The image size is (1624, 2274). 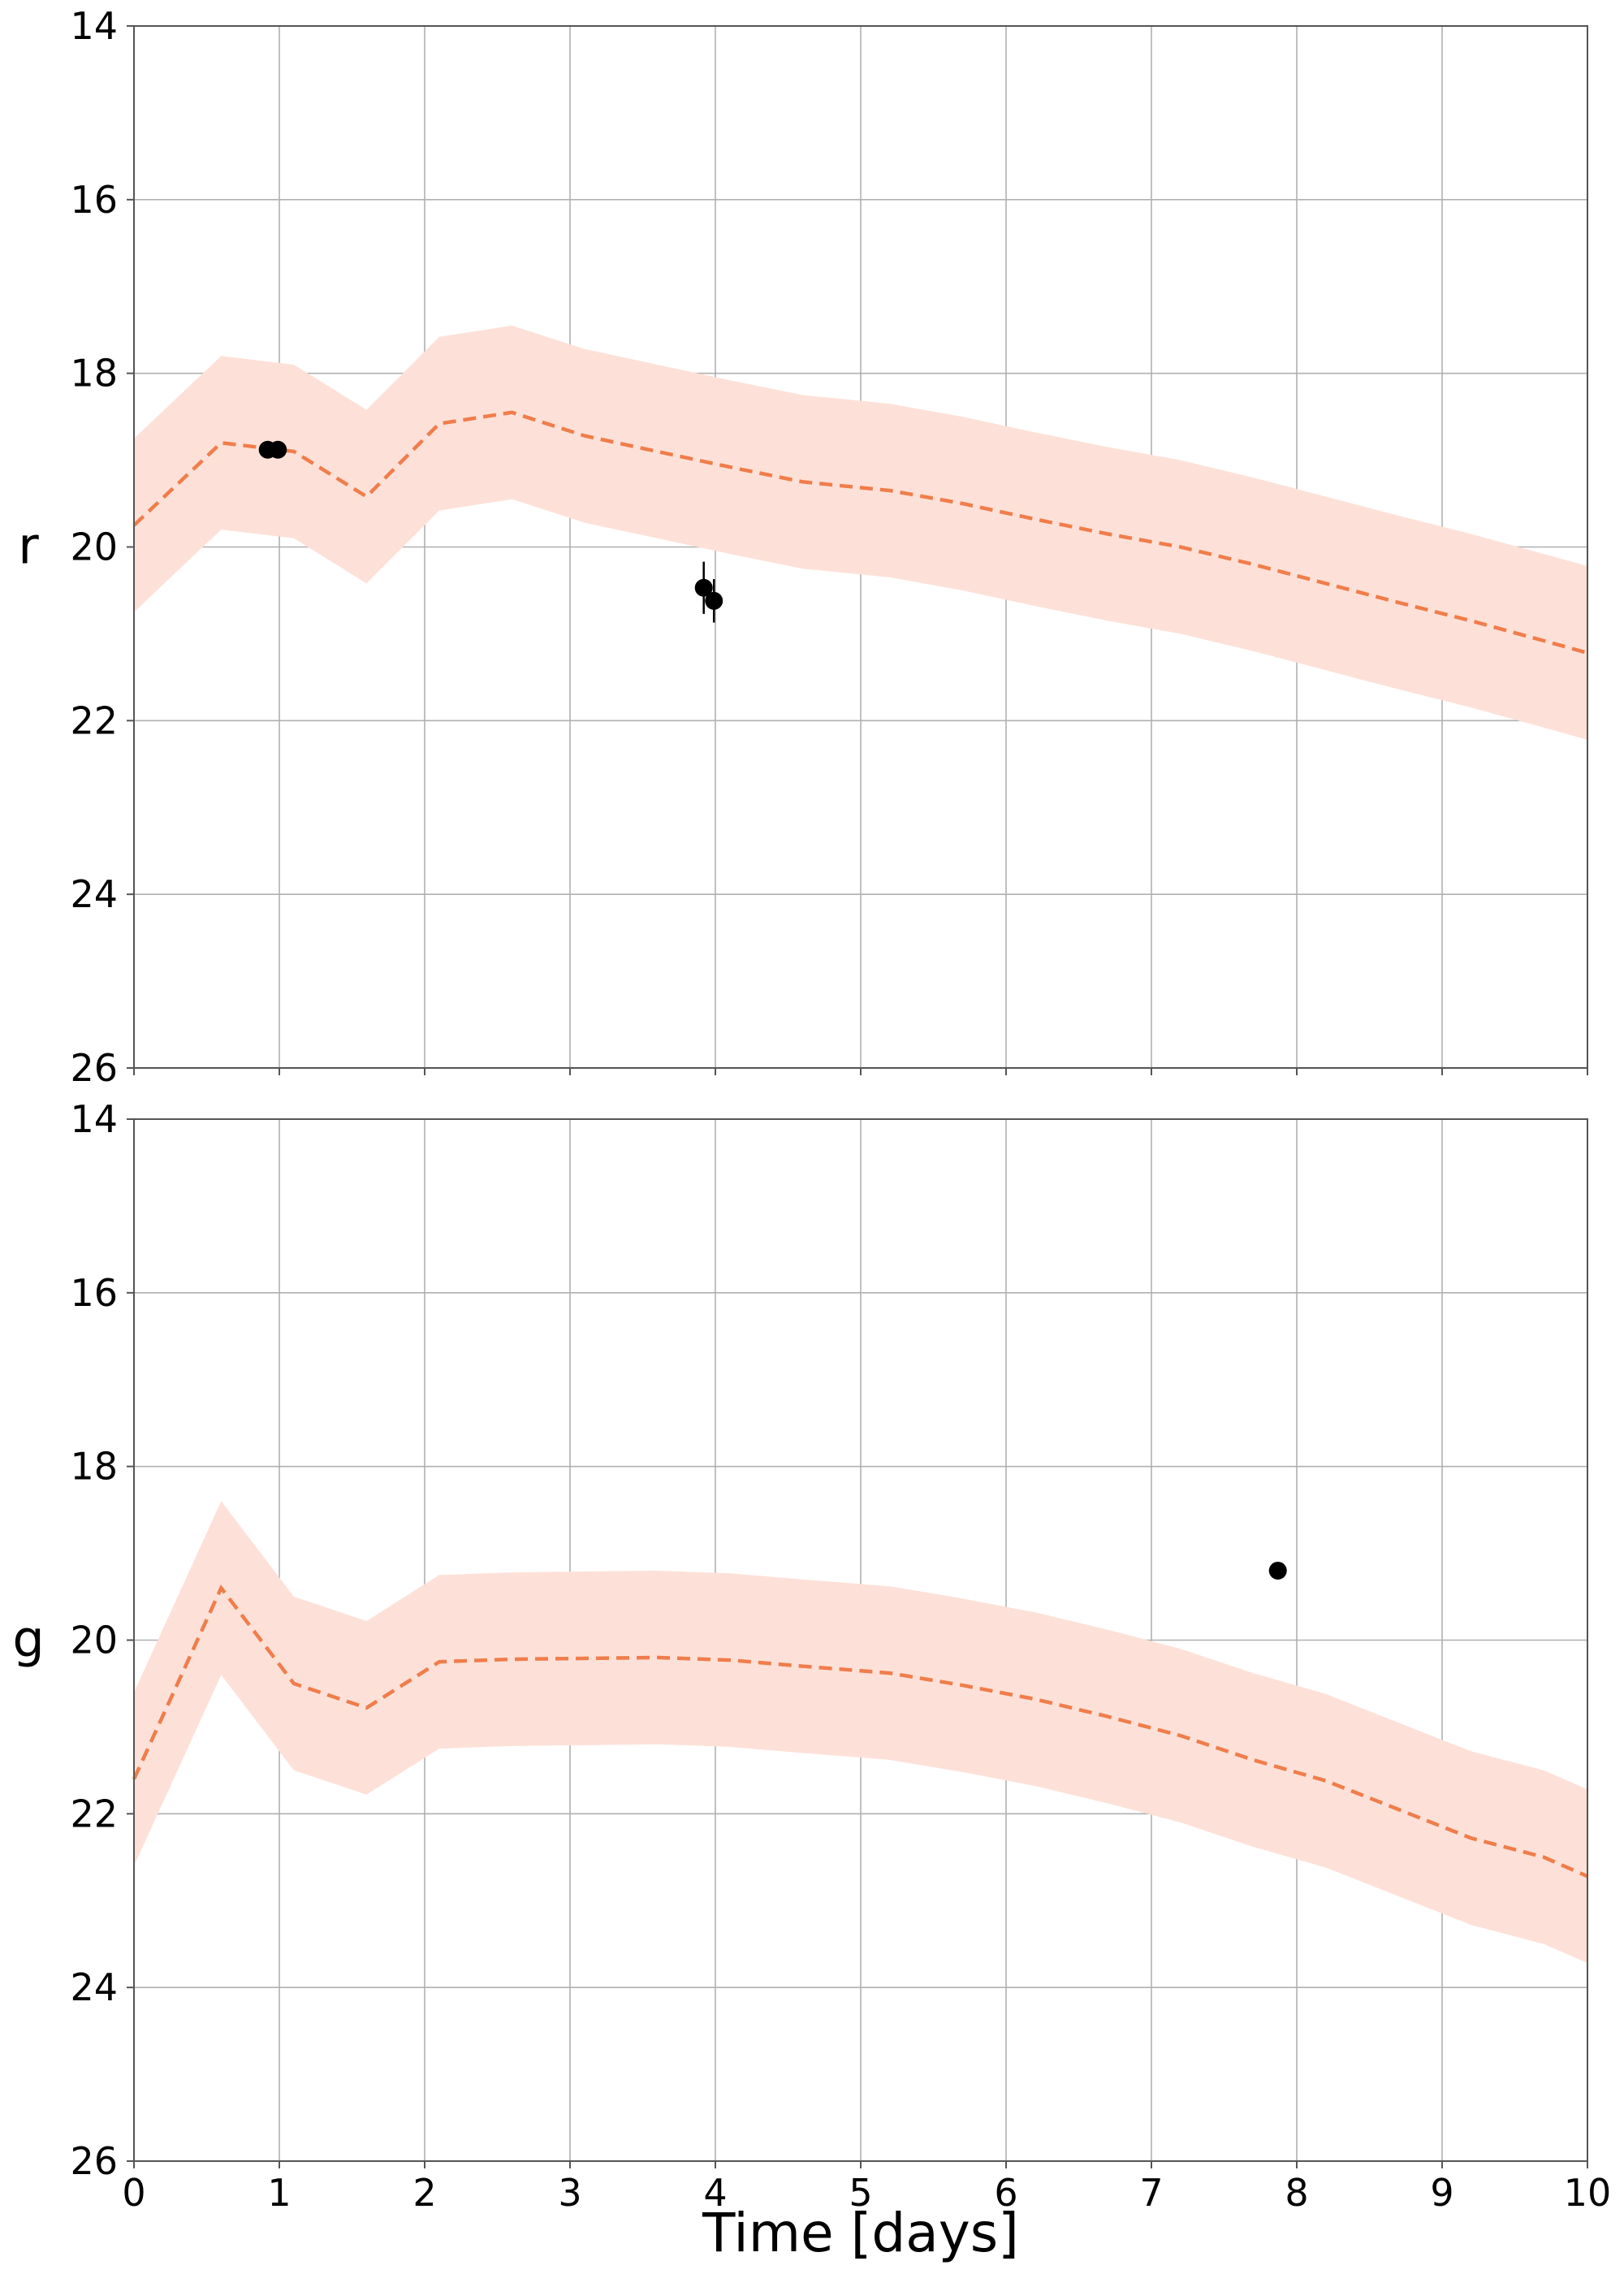 What do you see at coordinates (1005, 2193) in the screenshot?
I see `x-tick-label: 6` at bounding box center [1005, 2193].